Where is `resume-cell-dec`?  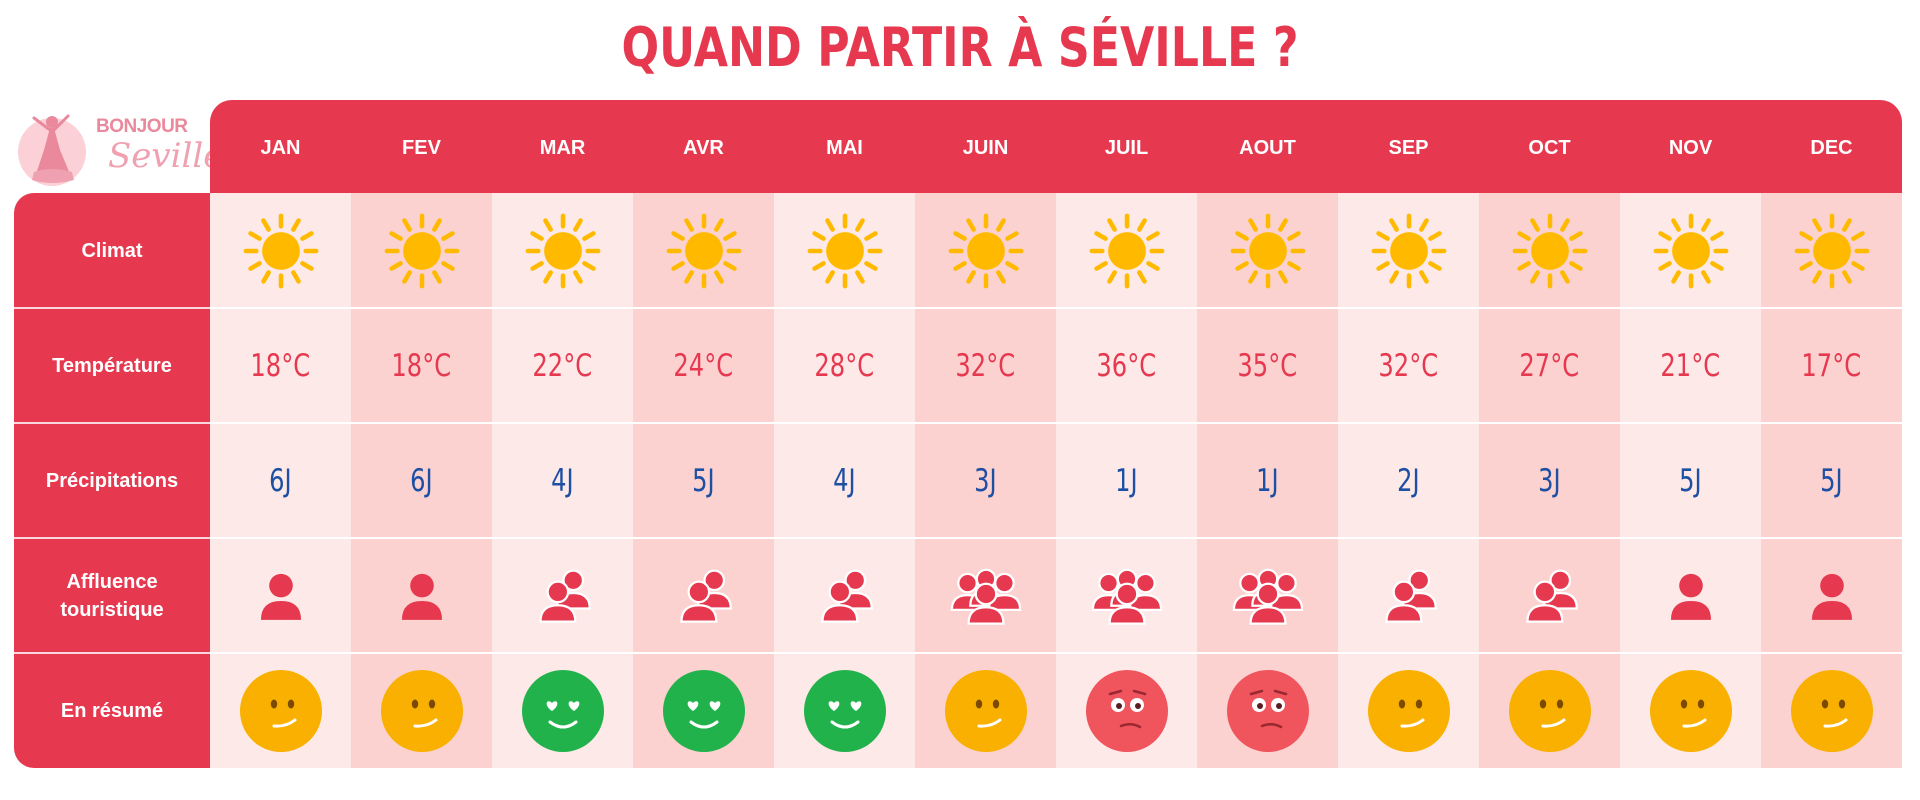
resume-cell-dec is located at coordinates (1831, 710).